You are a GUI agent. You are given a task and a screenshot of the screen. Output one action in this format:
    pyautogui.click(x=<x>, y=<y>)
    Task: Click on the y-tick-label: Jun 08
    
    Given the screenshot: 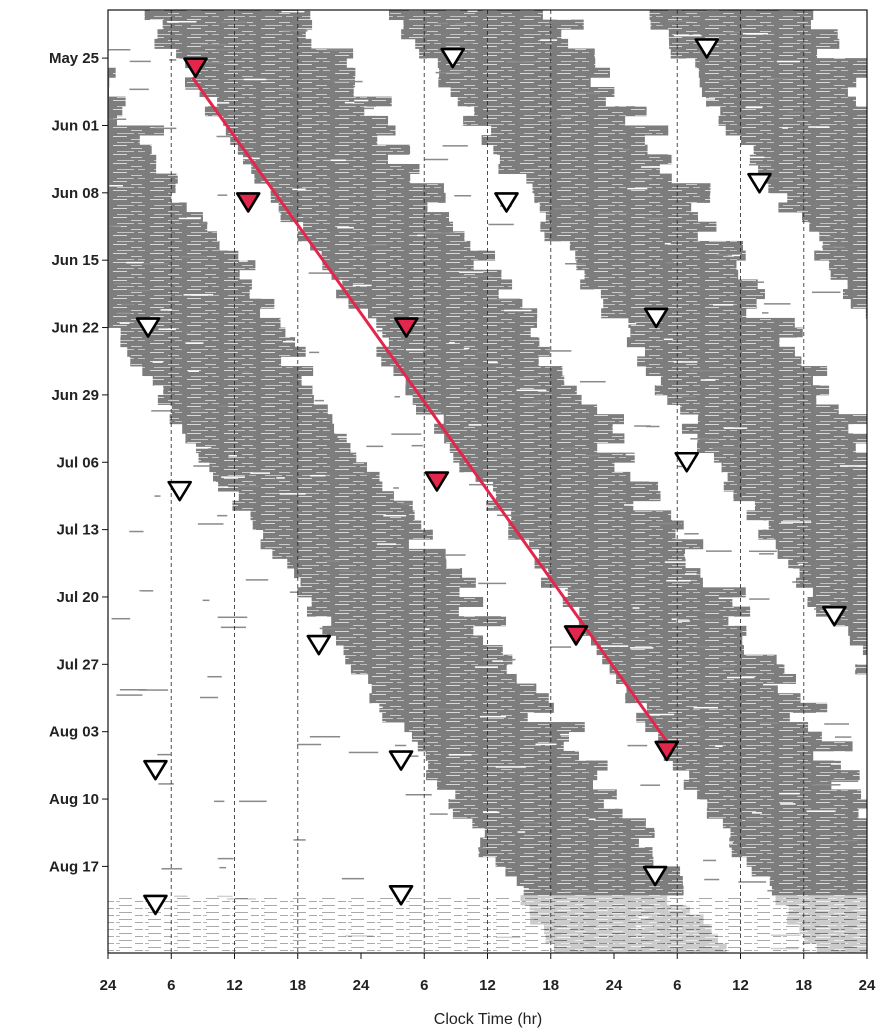 What is the action you would take?
    pyautogui.click(x=75, y=193)
    